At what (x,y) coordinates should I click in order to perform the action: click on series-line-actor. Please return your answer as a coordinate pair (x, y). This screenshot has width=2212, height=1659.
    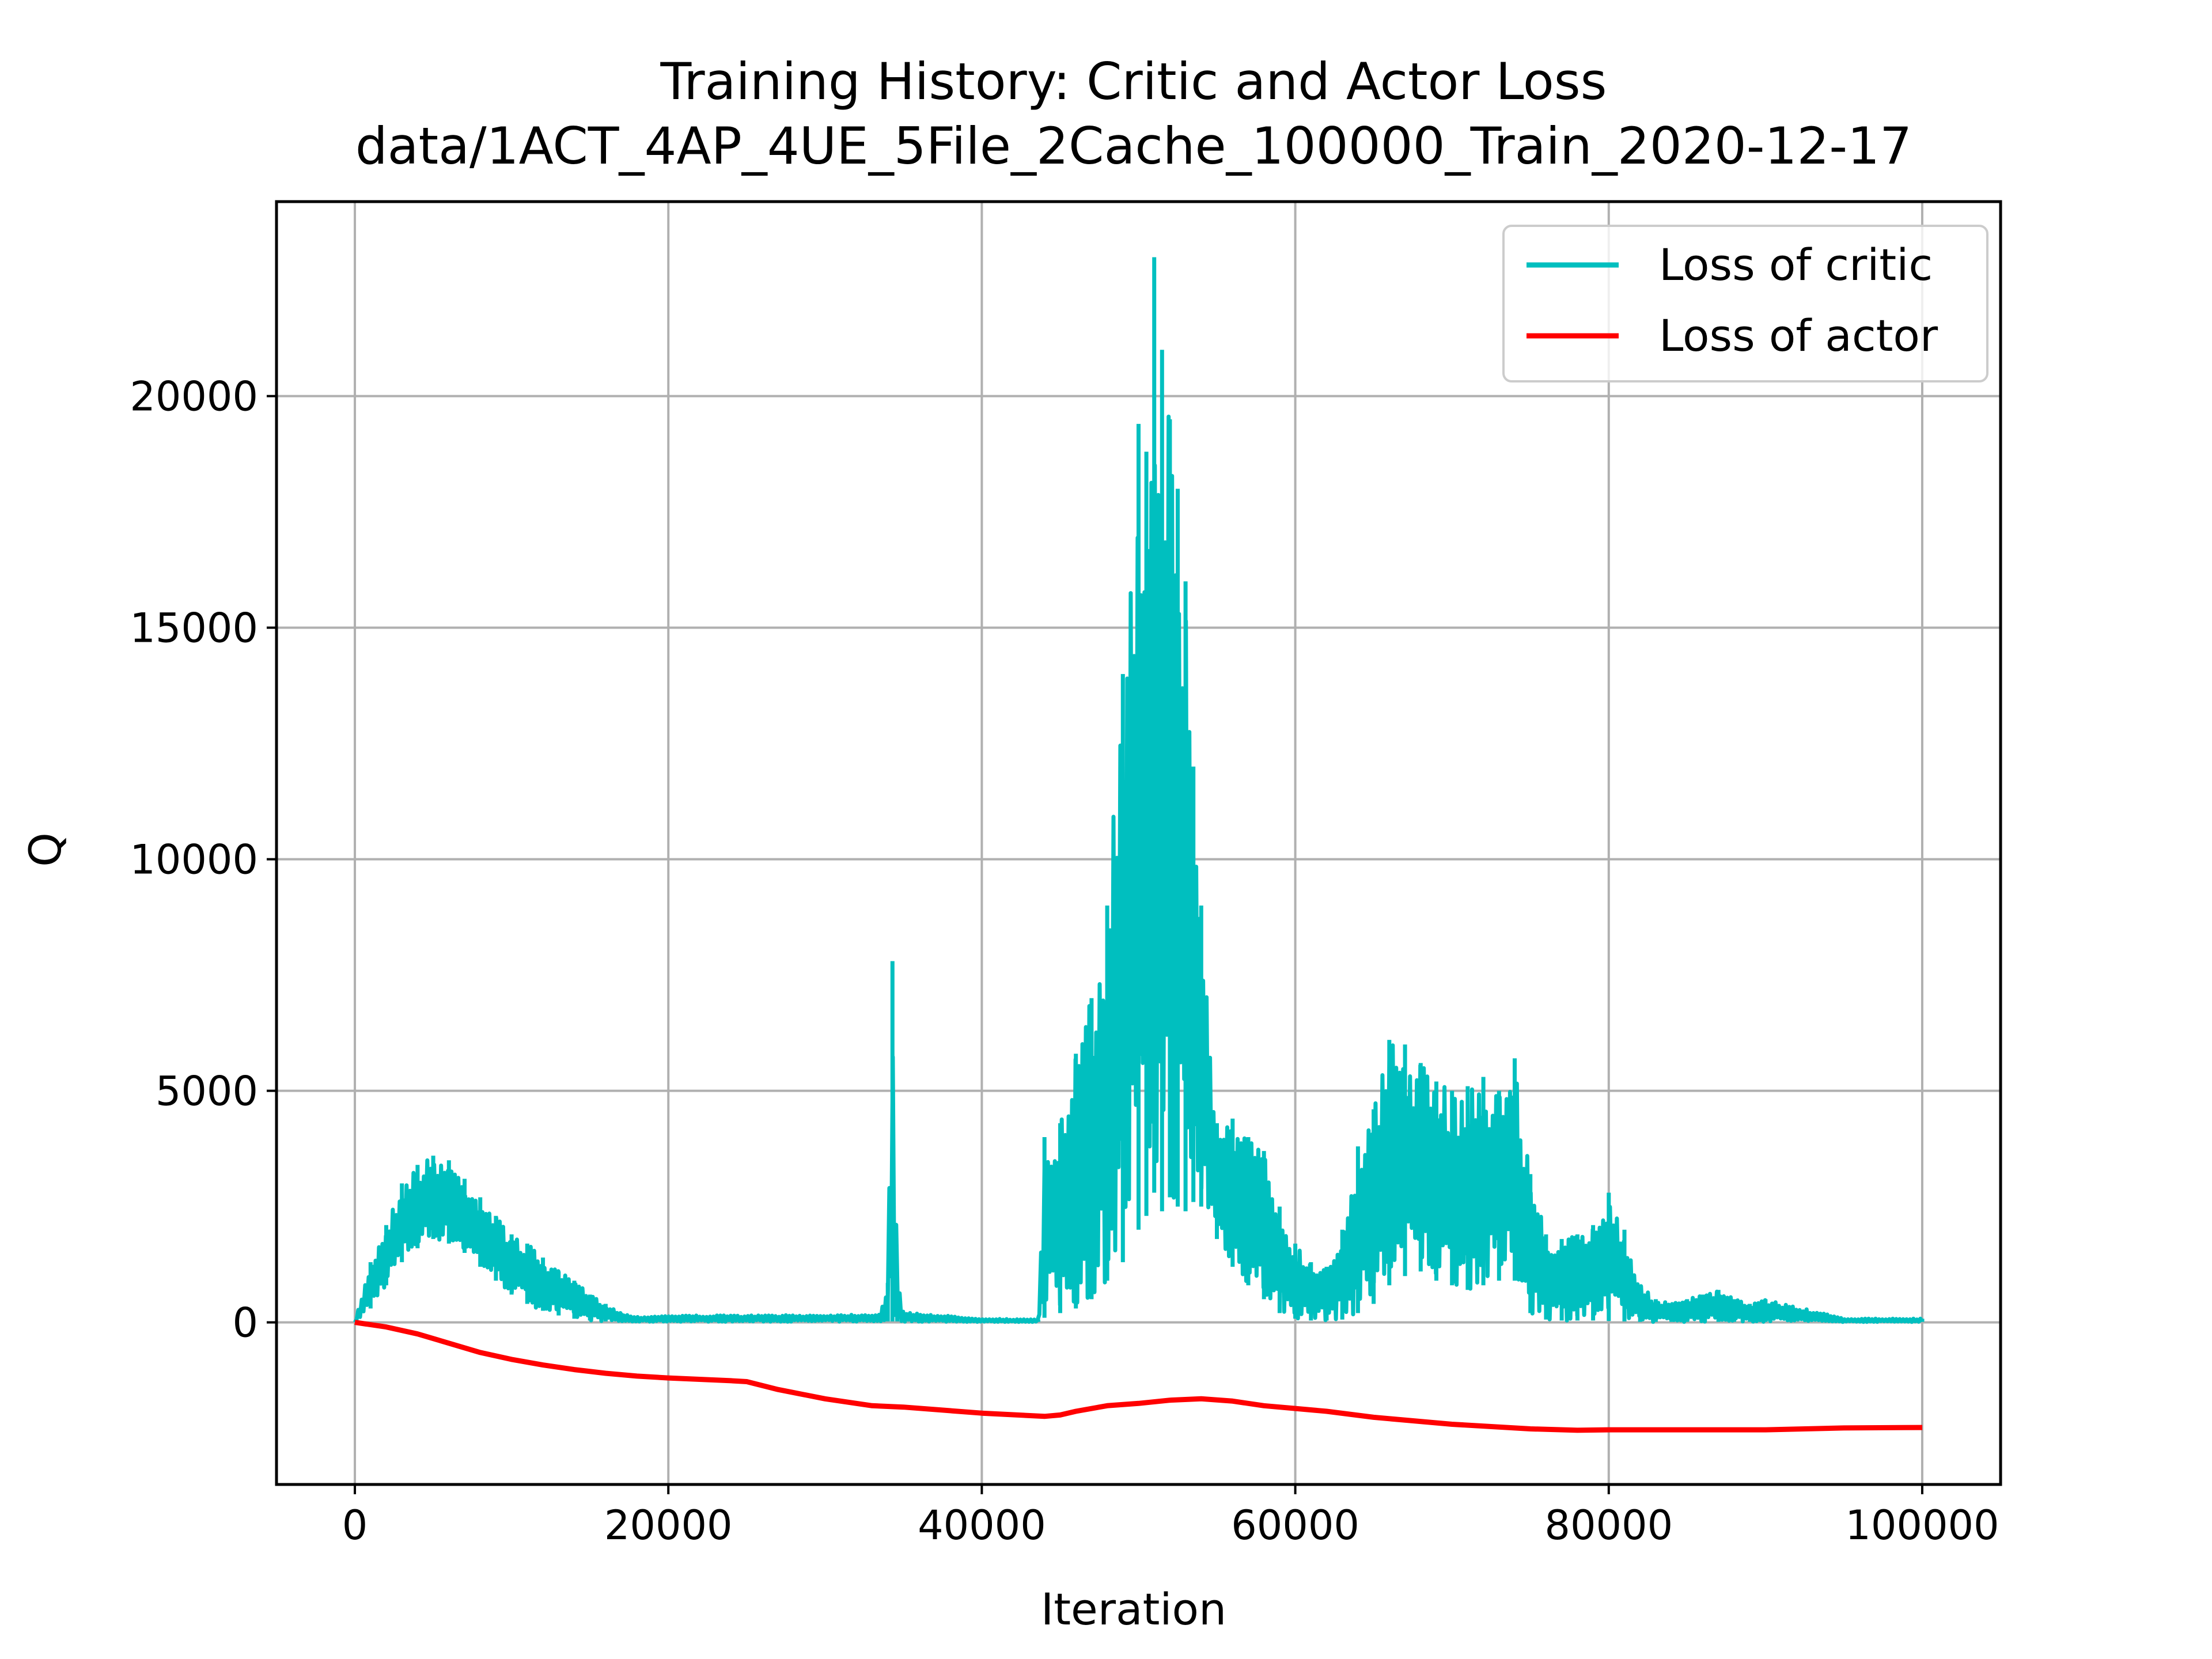
    Looking at the image, I should click on (1138, 1376).